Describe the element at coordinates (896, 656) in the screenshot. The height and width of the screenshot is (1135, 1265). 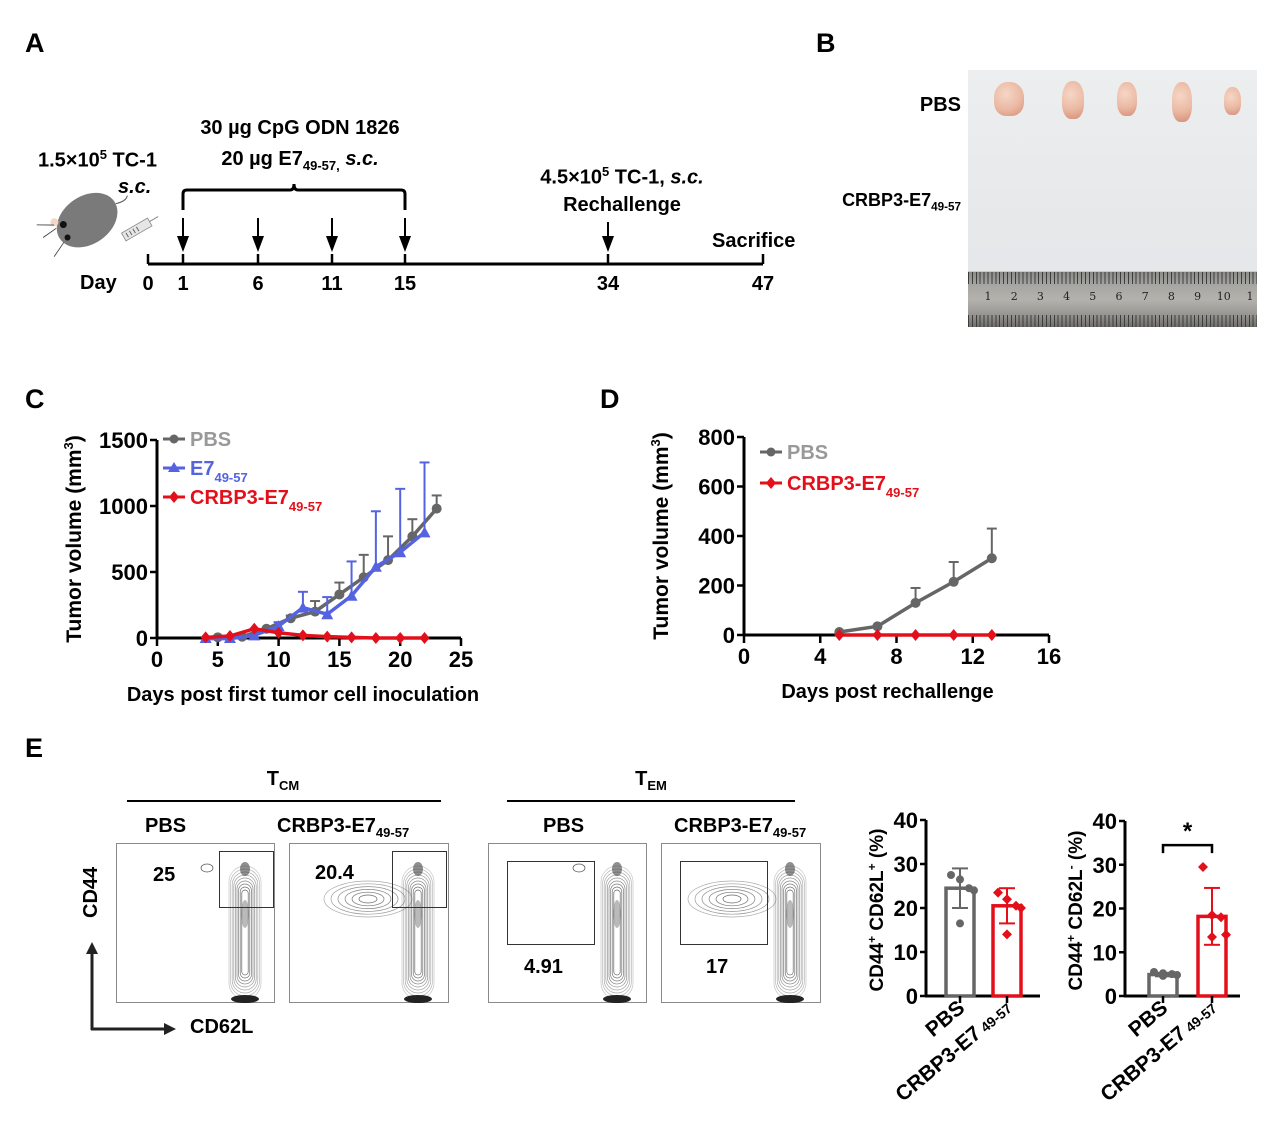
I see `x-tick-label: 8` at that location.